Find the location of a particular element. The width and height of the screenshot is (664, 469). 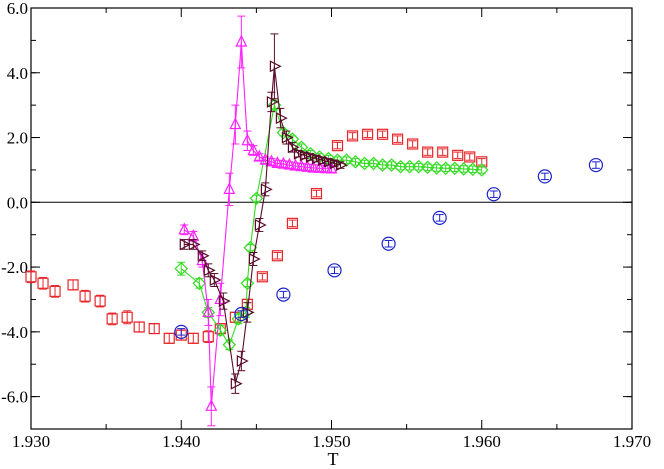

y-tick-label: 0.0 is located at coordinates (17, 202).